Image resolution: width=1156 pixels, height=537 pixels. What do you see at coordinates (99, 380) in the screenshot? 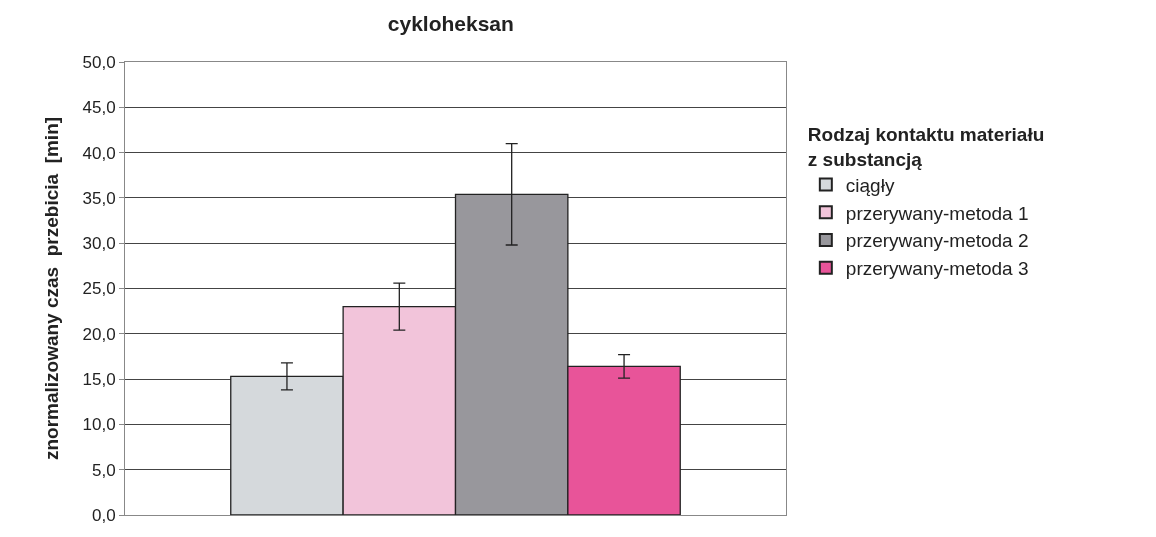
I see `y-tick-label: 15,0` at bounding box center [99, 380].